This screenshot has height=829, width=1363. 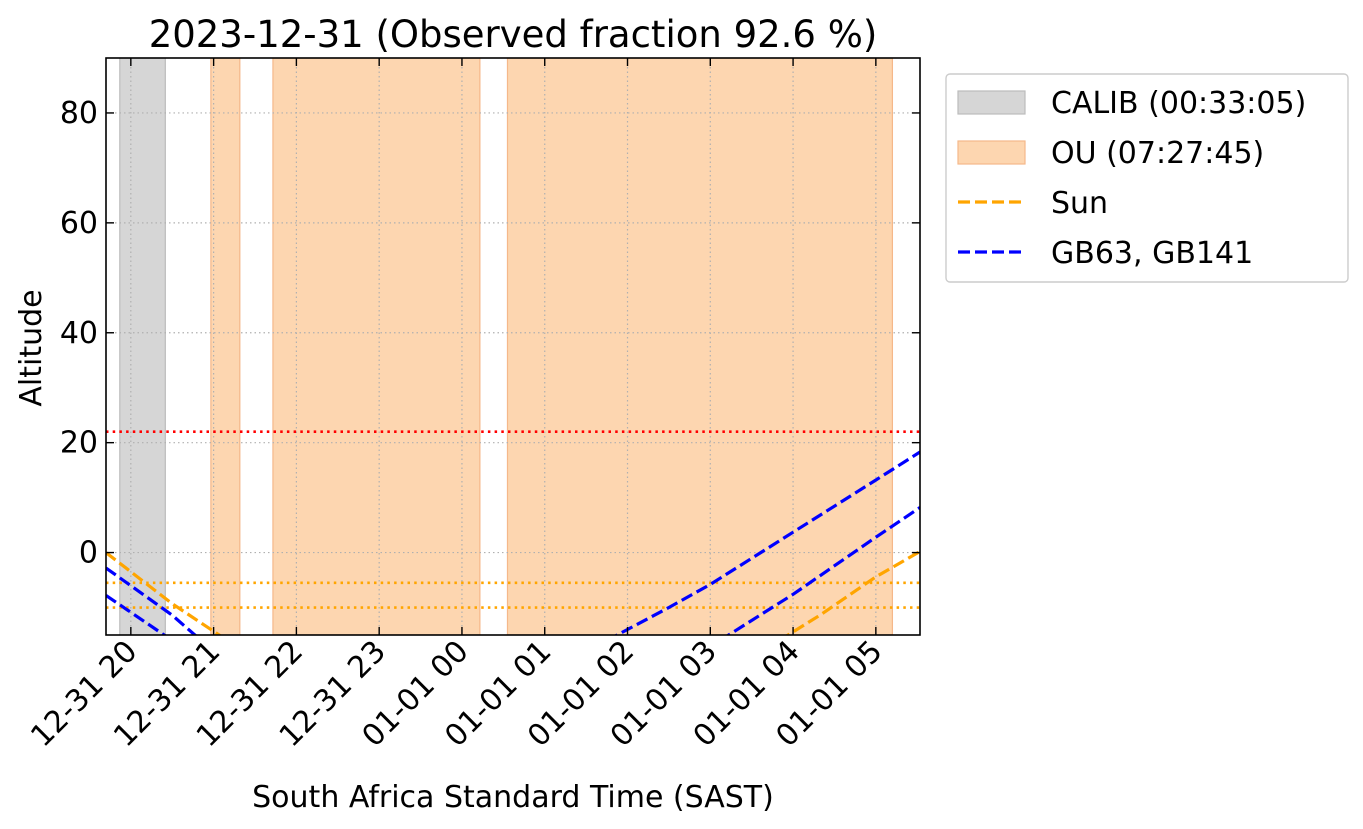 What do you see at coordinates (513, 797) in the screenshot?
I see `x-axis-label: South Africa Standard Time (SAST)` at bounding box center [513, 797].